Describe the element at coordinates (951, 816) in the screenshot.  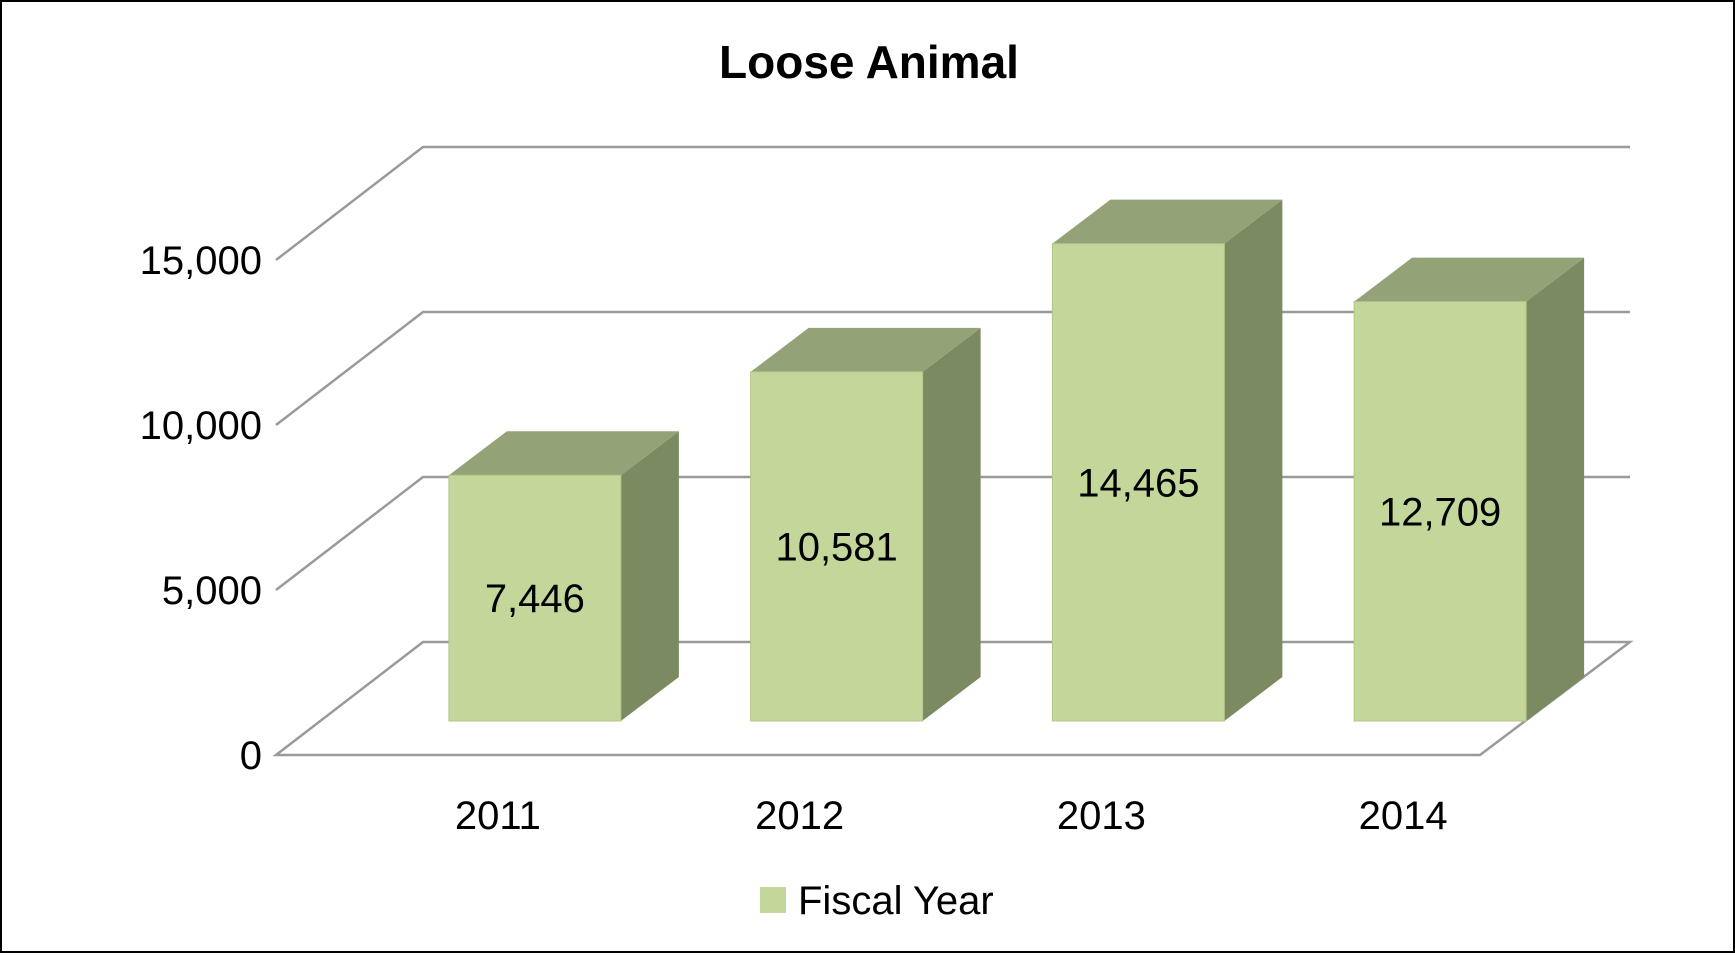
I see `x-axis: 2011 2012 2013 2014` at that location.